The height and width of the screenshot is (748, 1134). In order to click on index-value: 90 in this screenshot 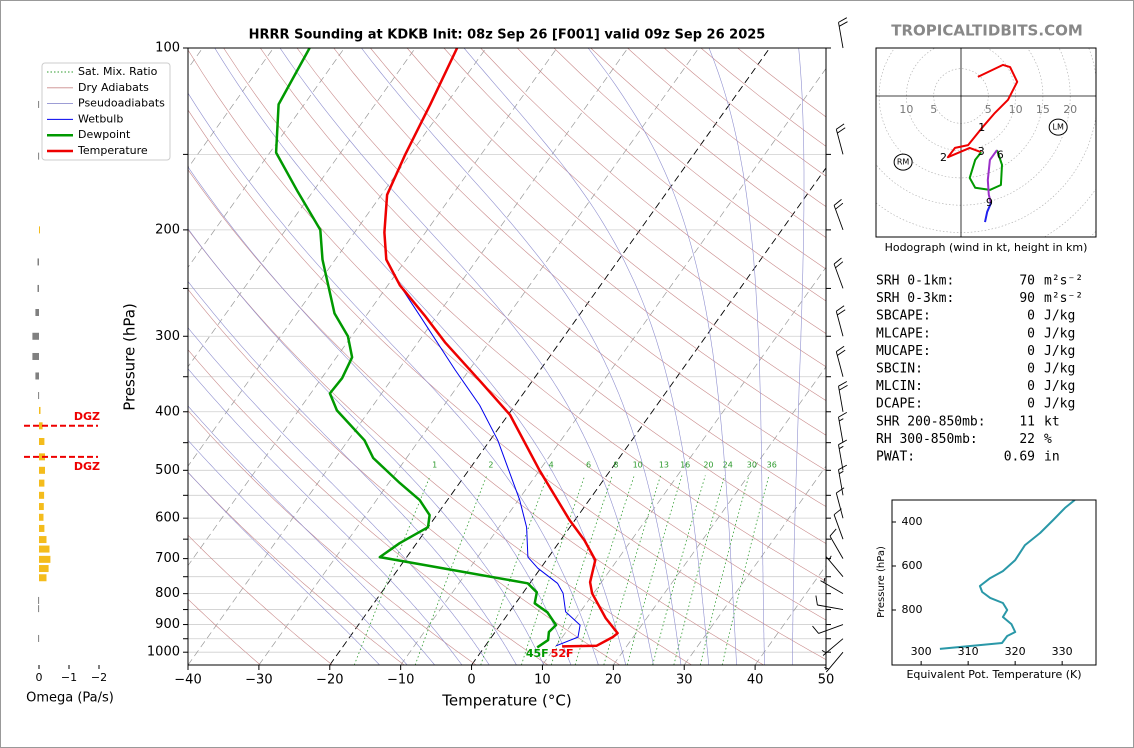, I will do `click(1027, 298)`.